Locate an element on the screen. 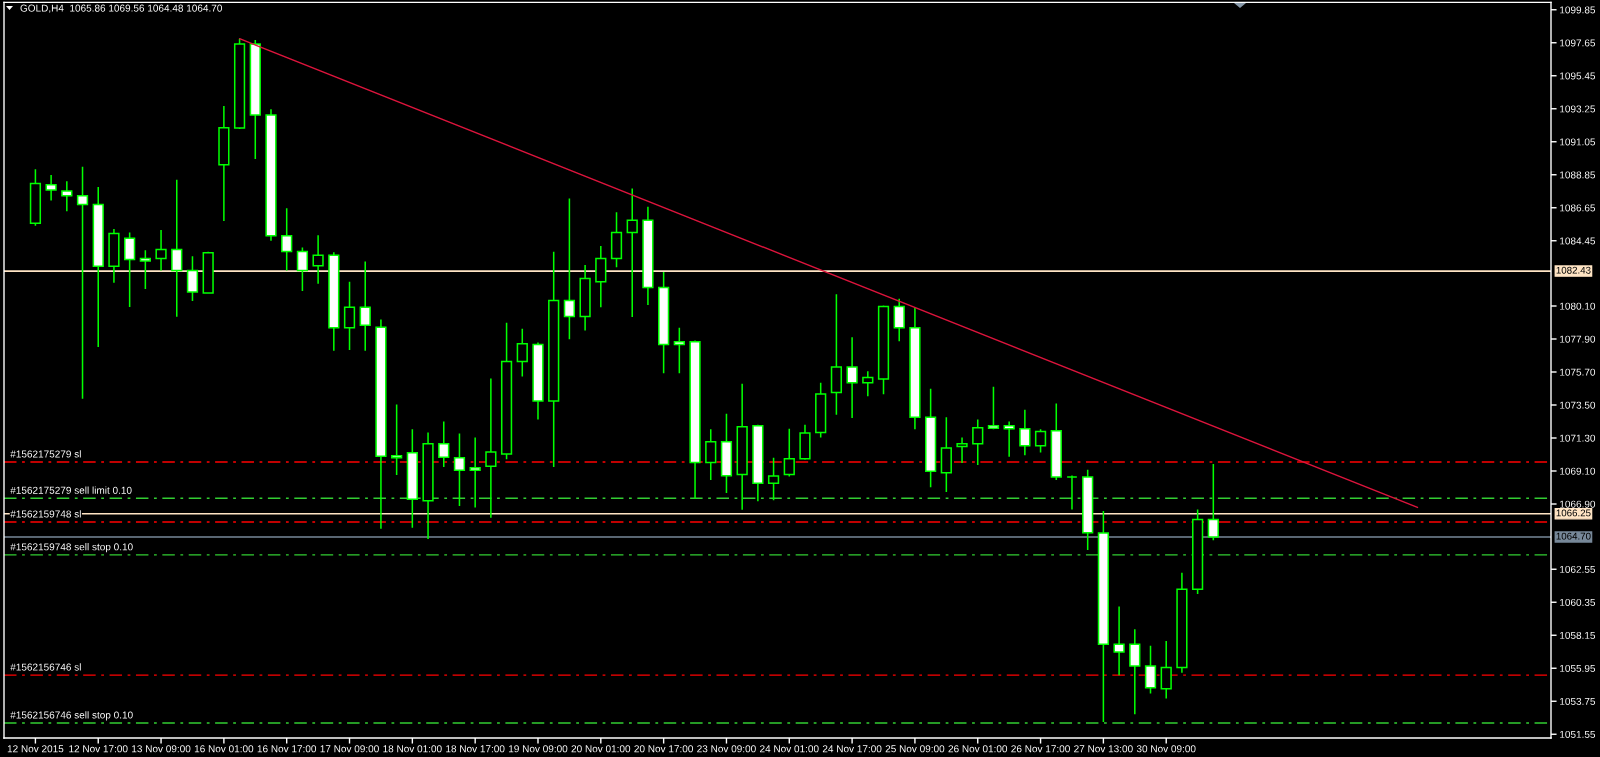 Image resolution: width=1600 pixels, height=757 pixels. x-tick-label: 12 Nov 2015 is located at coordinates (35, 749).